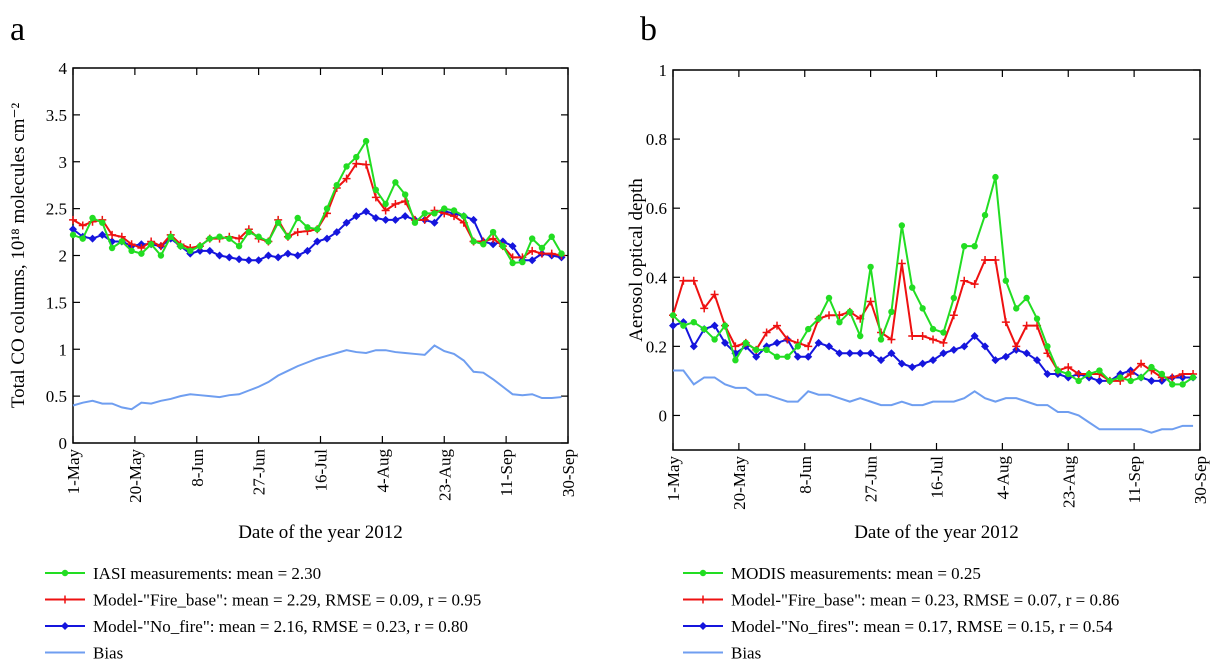 The width and height of the screenshot is (1211, 666). What do you see at coordinates (317, 236) in the screenshot?
I see `series-line` at bounding box center [317, 236].